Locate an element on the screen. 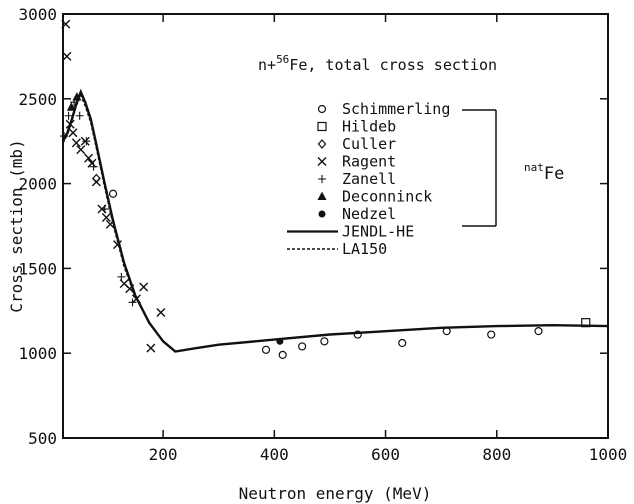 This screenshot has height=504, width=634. x-tick-label: 800 is located at coordinates (496, 454).